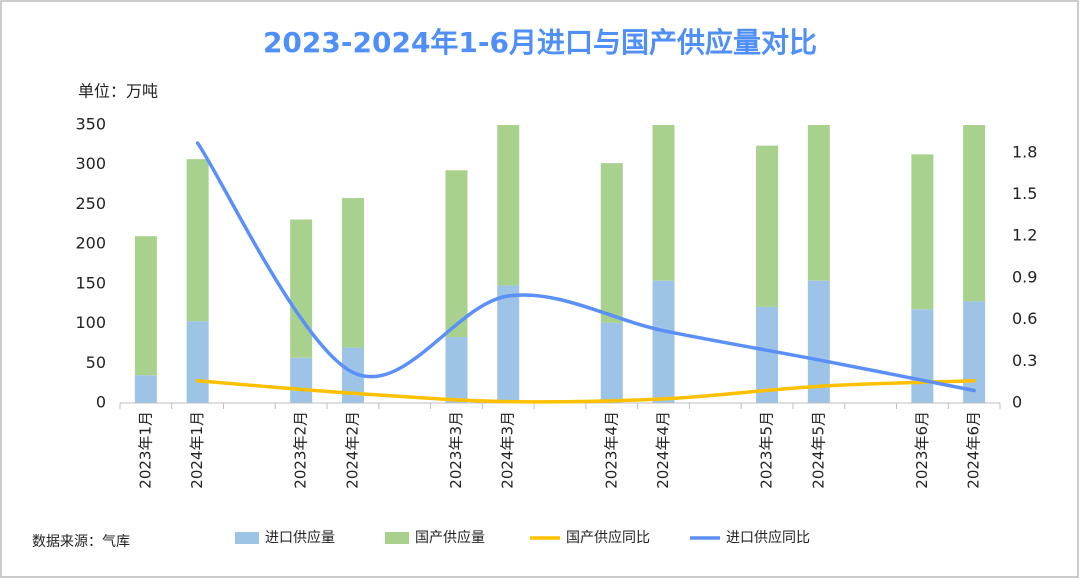 The image size is (1080, 579). What do you see at coordinates (1024, 360) in the screenshot?
I see `y2-tick-label: 0.3` at bounding box center [1024, 360].